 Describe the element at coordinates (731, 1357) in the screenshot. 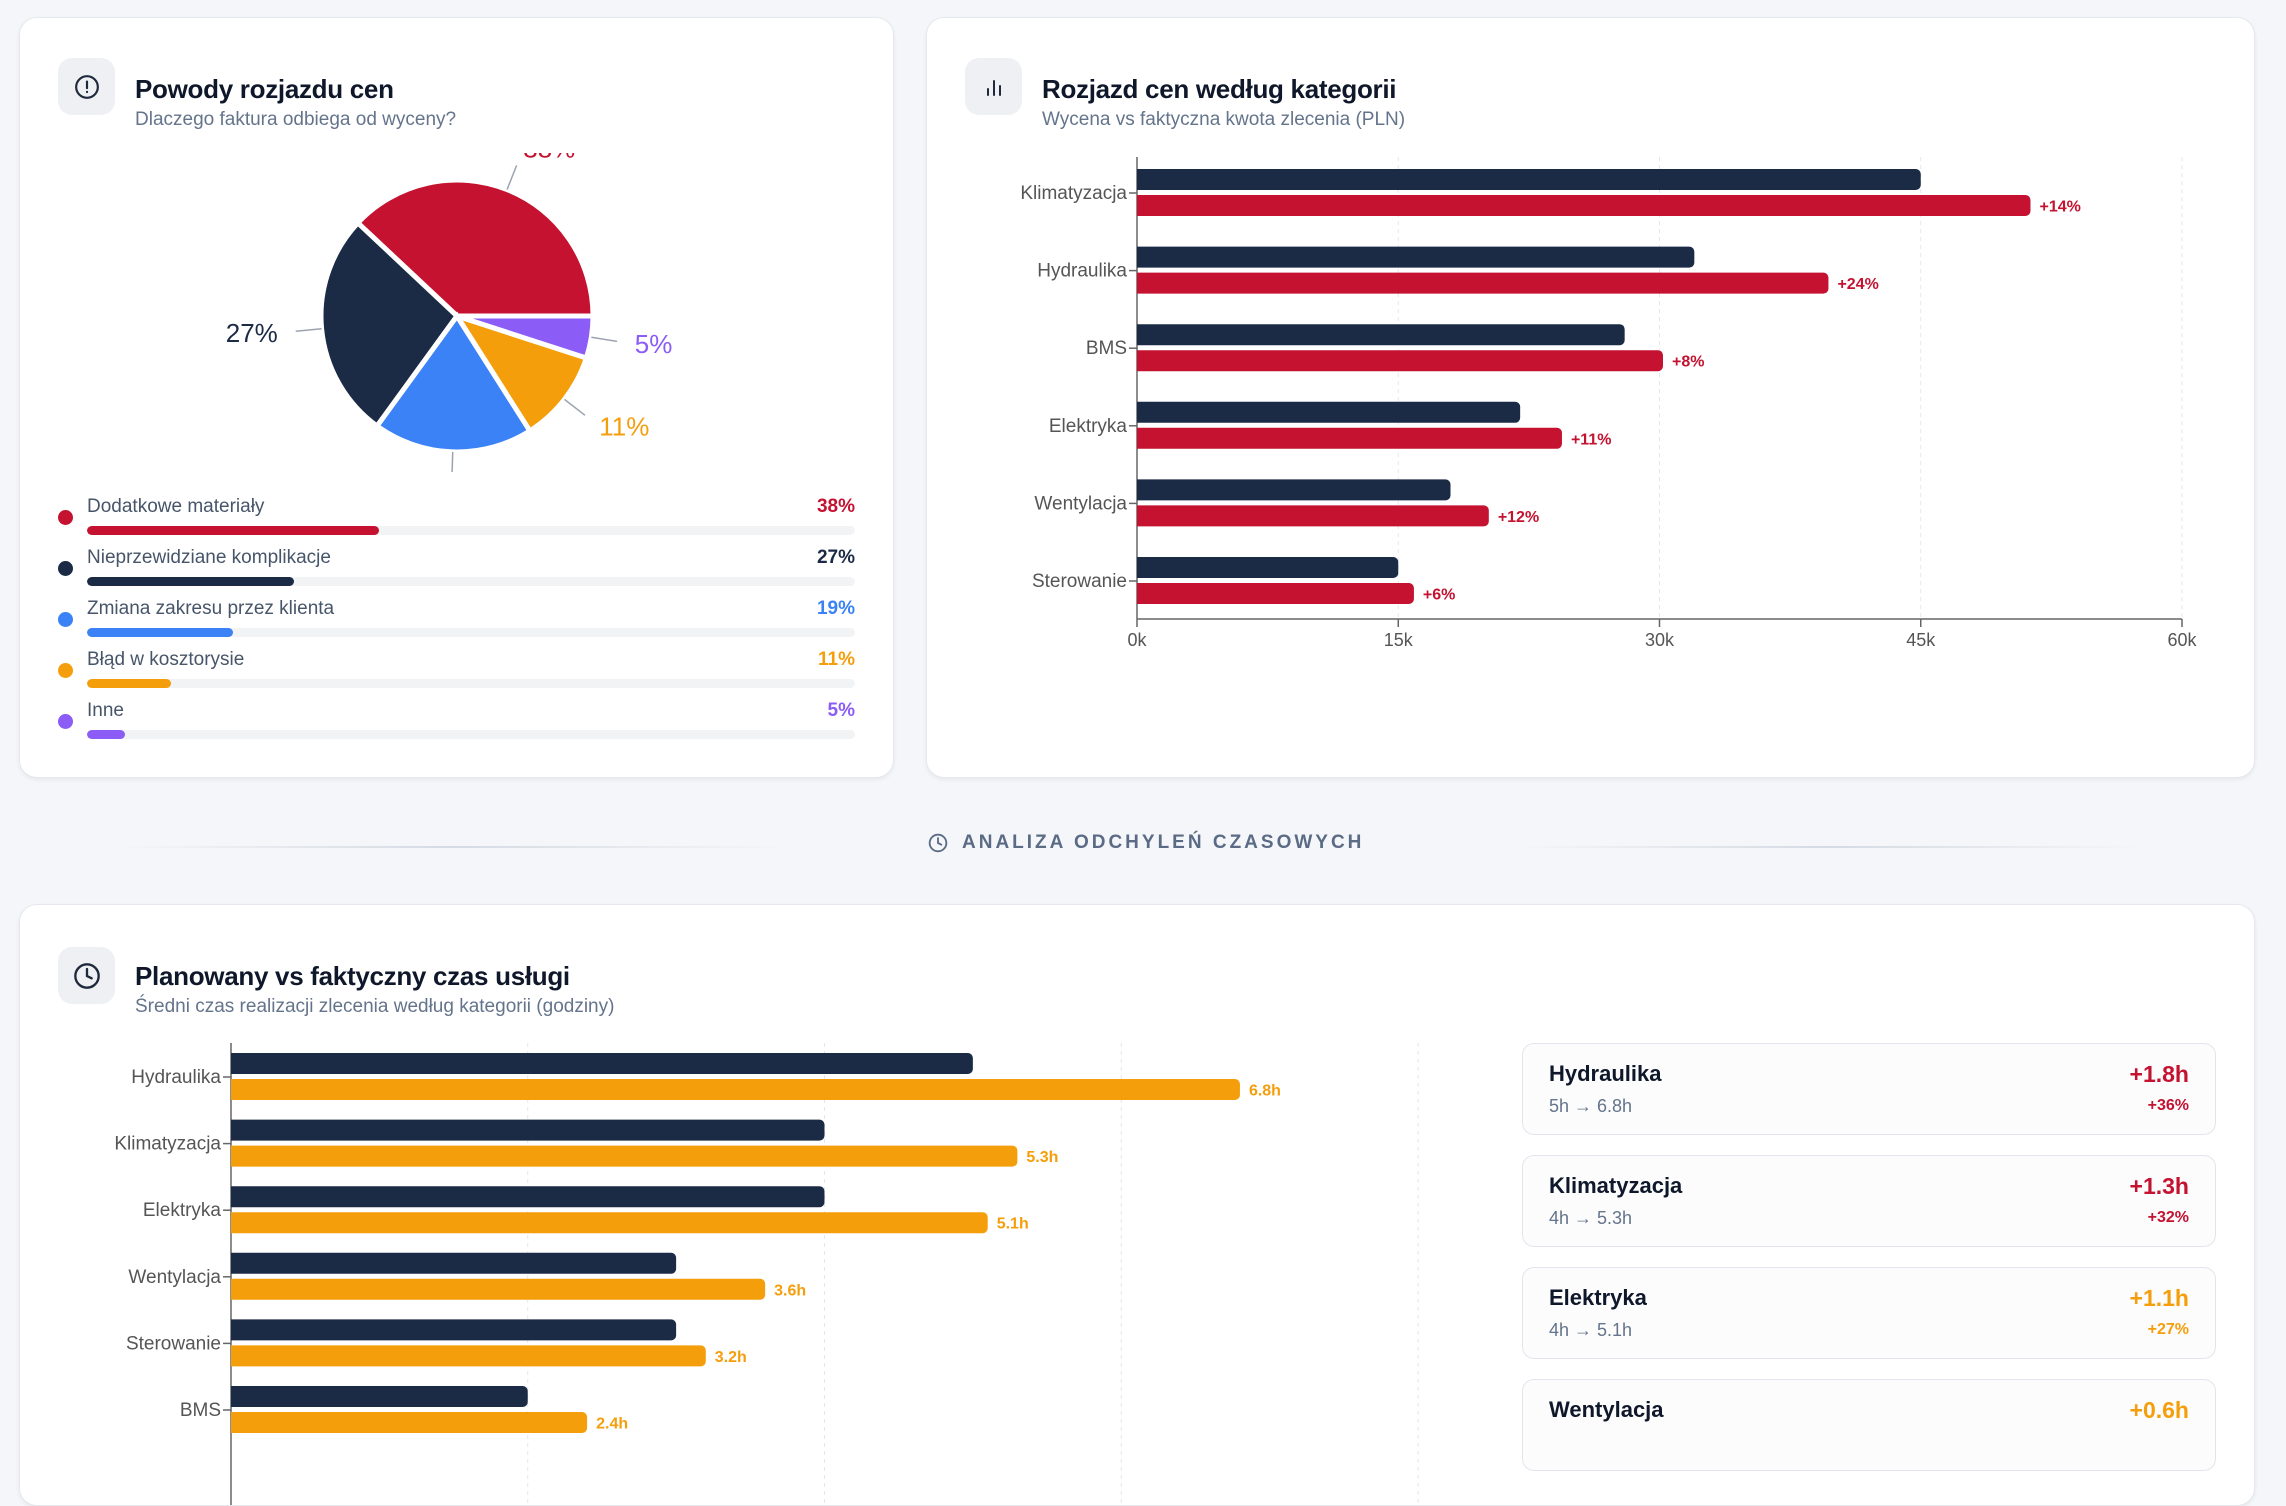

I see `bar-data-label: 3.2h` at that location.